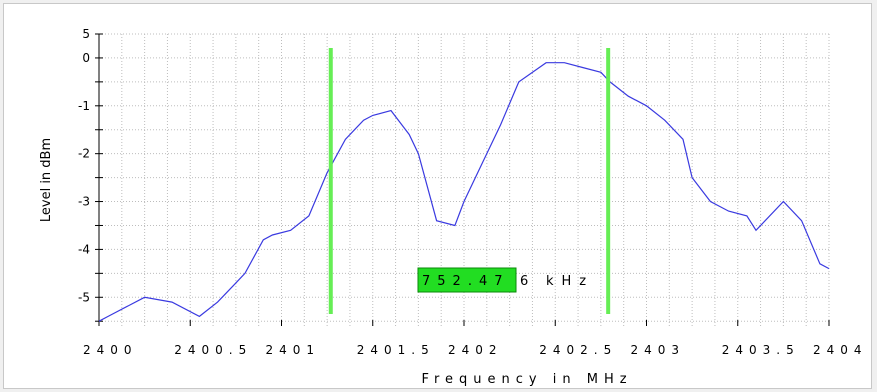 Image resolution: width=877 pixels, height=392 pixels. I want to click on bandwidth-readout-value: 752.47, so click(466, 281).